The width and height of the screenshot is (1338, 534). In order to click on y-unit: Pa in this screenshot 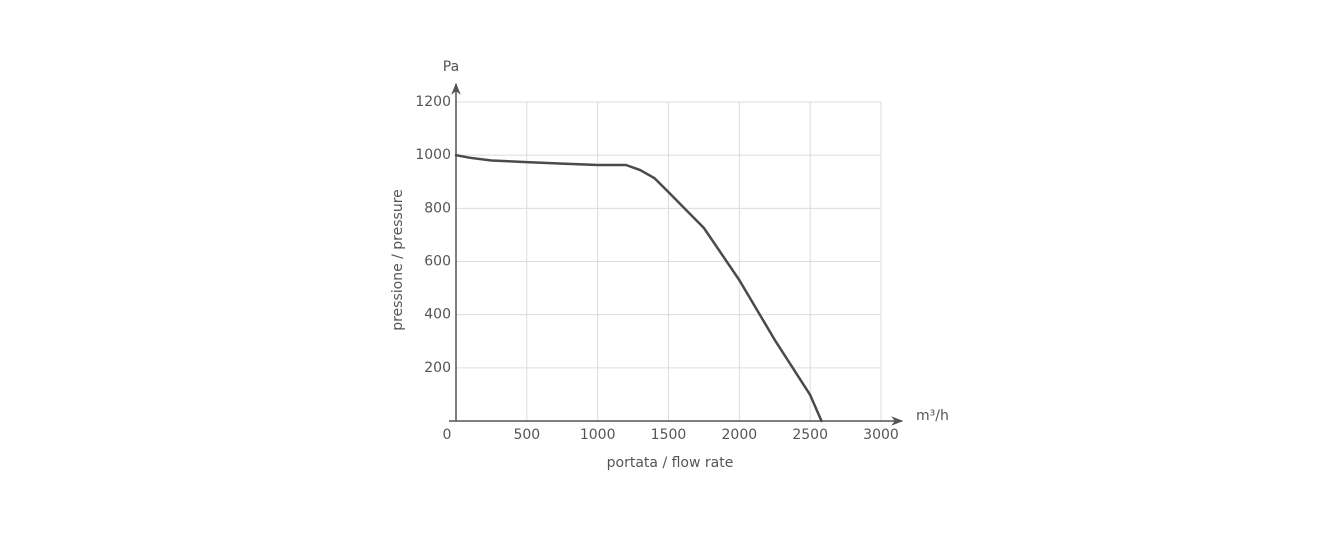, I will do `click(451, 67)`.